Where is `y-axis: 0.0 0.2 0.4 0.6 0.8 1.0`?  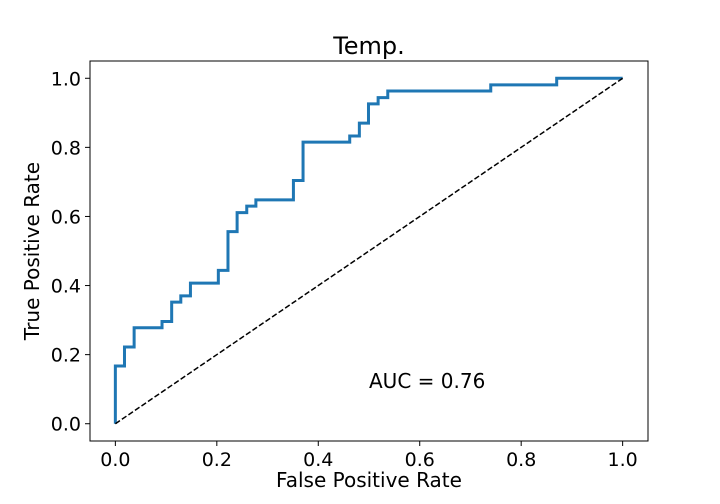
y-axis: 0.0 0.2 0.4 0.6 0.8 1.0 is located at coordinates (70, 252).